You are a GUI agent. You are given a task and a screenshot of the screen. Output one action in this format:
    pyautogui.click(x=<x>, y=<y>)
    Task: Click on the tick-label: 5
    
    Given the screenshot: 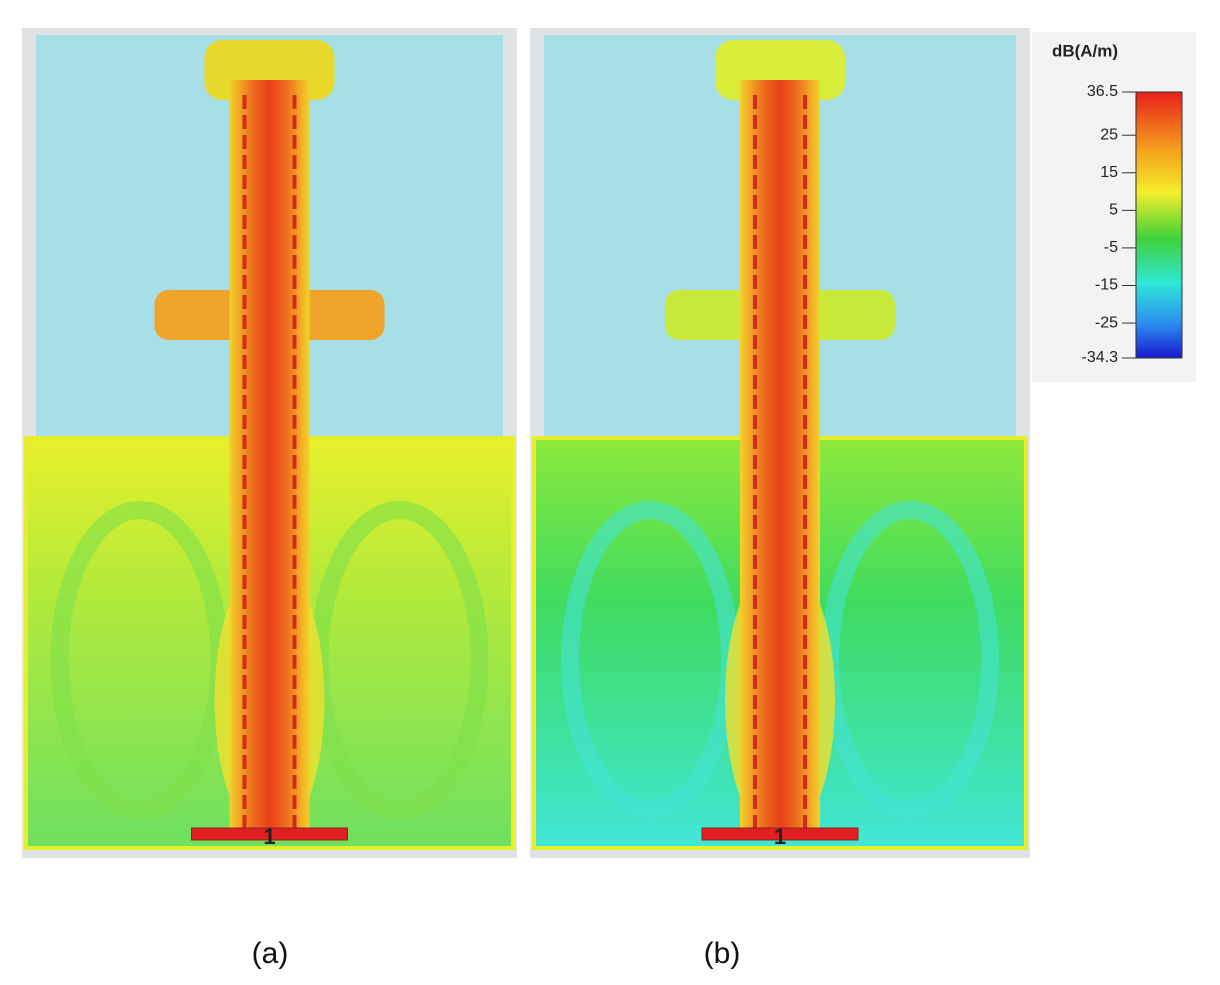 What is the action you would take?
    pyautogui.click(x=1113, y=210)
    